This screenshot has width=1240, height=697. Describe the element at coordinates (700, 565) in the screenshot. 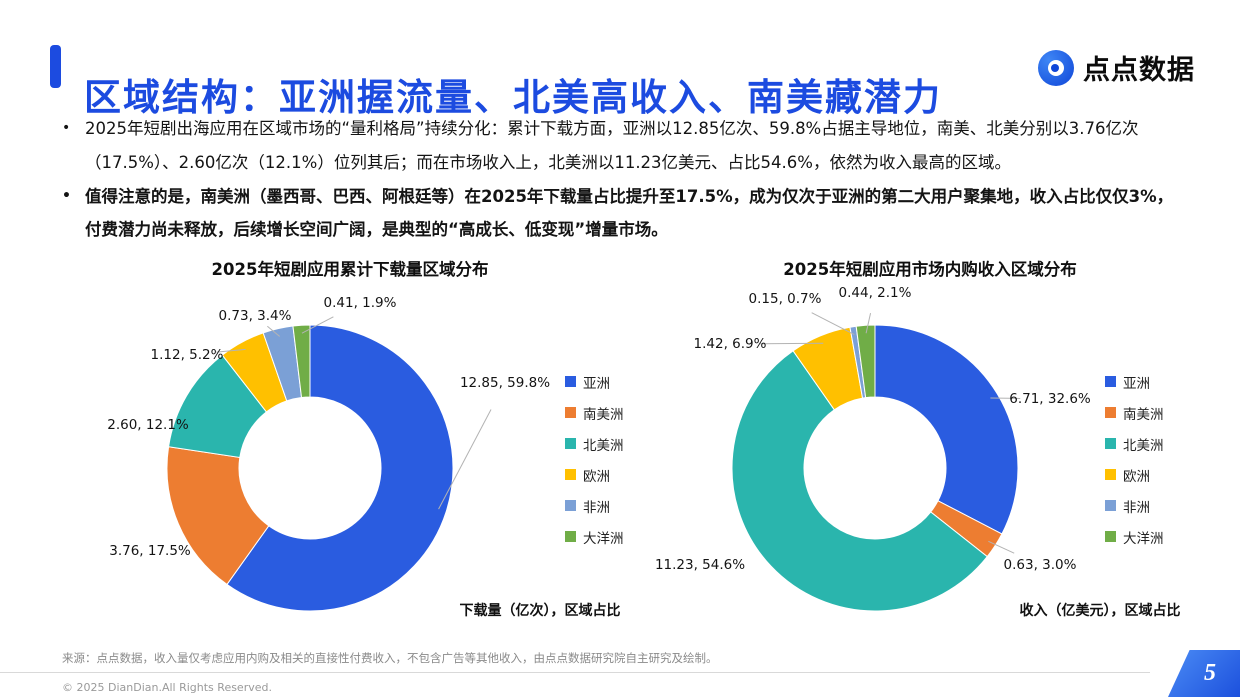

I see `data-label-北美洲: 11.23, 54.6%` at that location.